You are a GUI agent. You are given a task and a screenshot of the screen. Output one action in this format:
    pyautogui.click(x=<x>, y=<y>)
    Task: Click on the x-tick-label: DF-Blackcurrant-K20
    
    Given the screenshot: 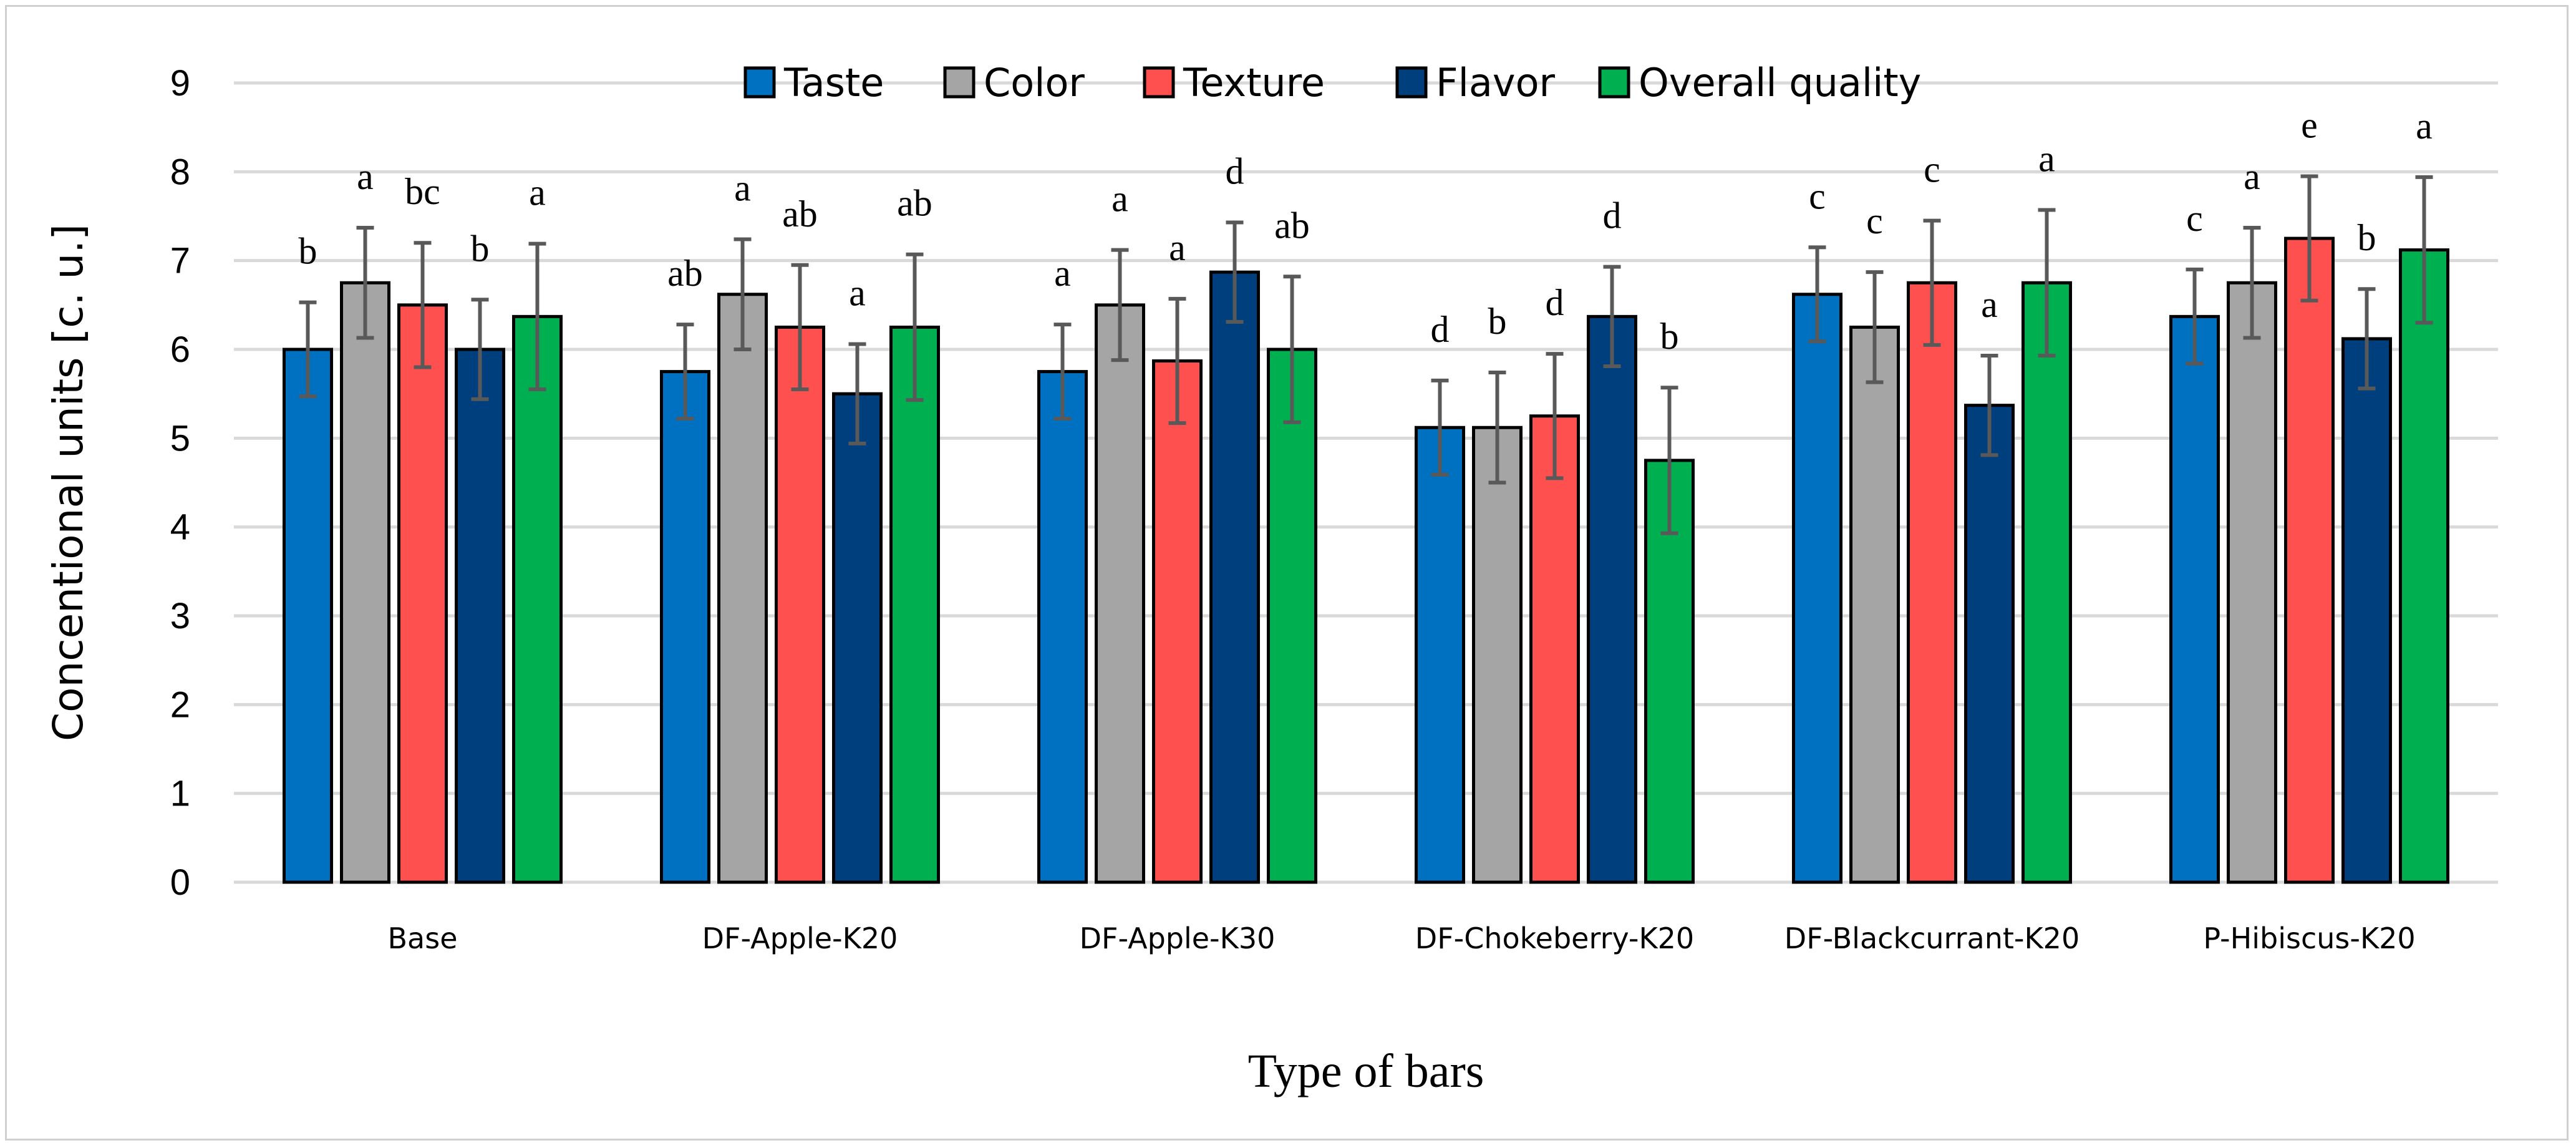 What is the action you would take?
    pyautogui.click(x=1932, y=938)
    